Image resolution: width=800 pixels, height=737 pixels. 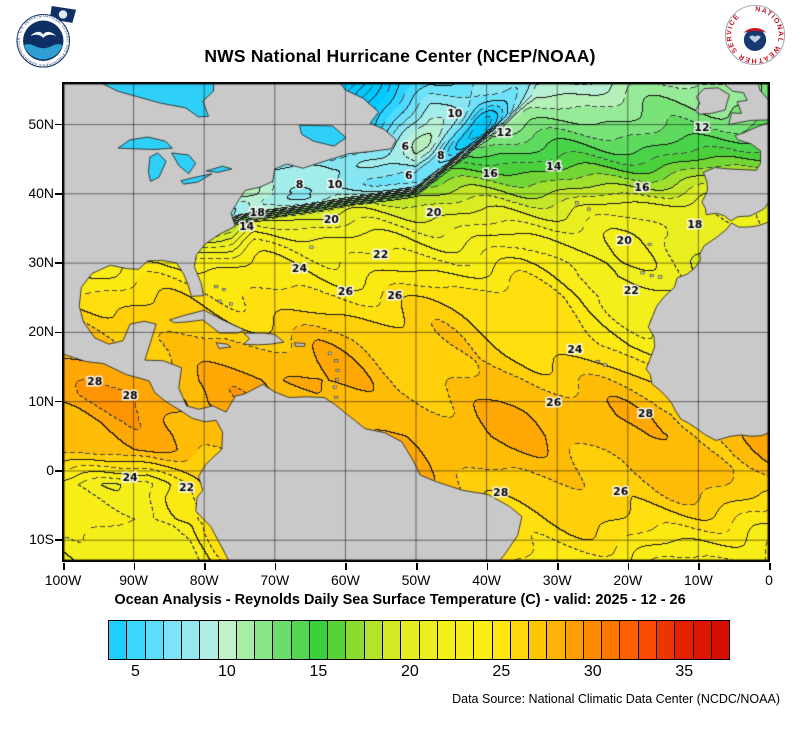 I want to click on colorbar-label: 15, so click(x=318, y=671).